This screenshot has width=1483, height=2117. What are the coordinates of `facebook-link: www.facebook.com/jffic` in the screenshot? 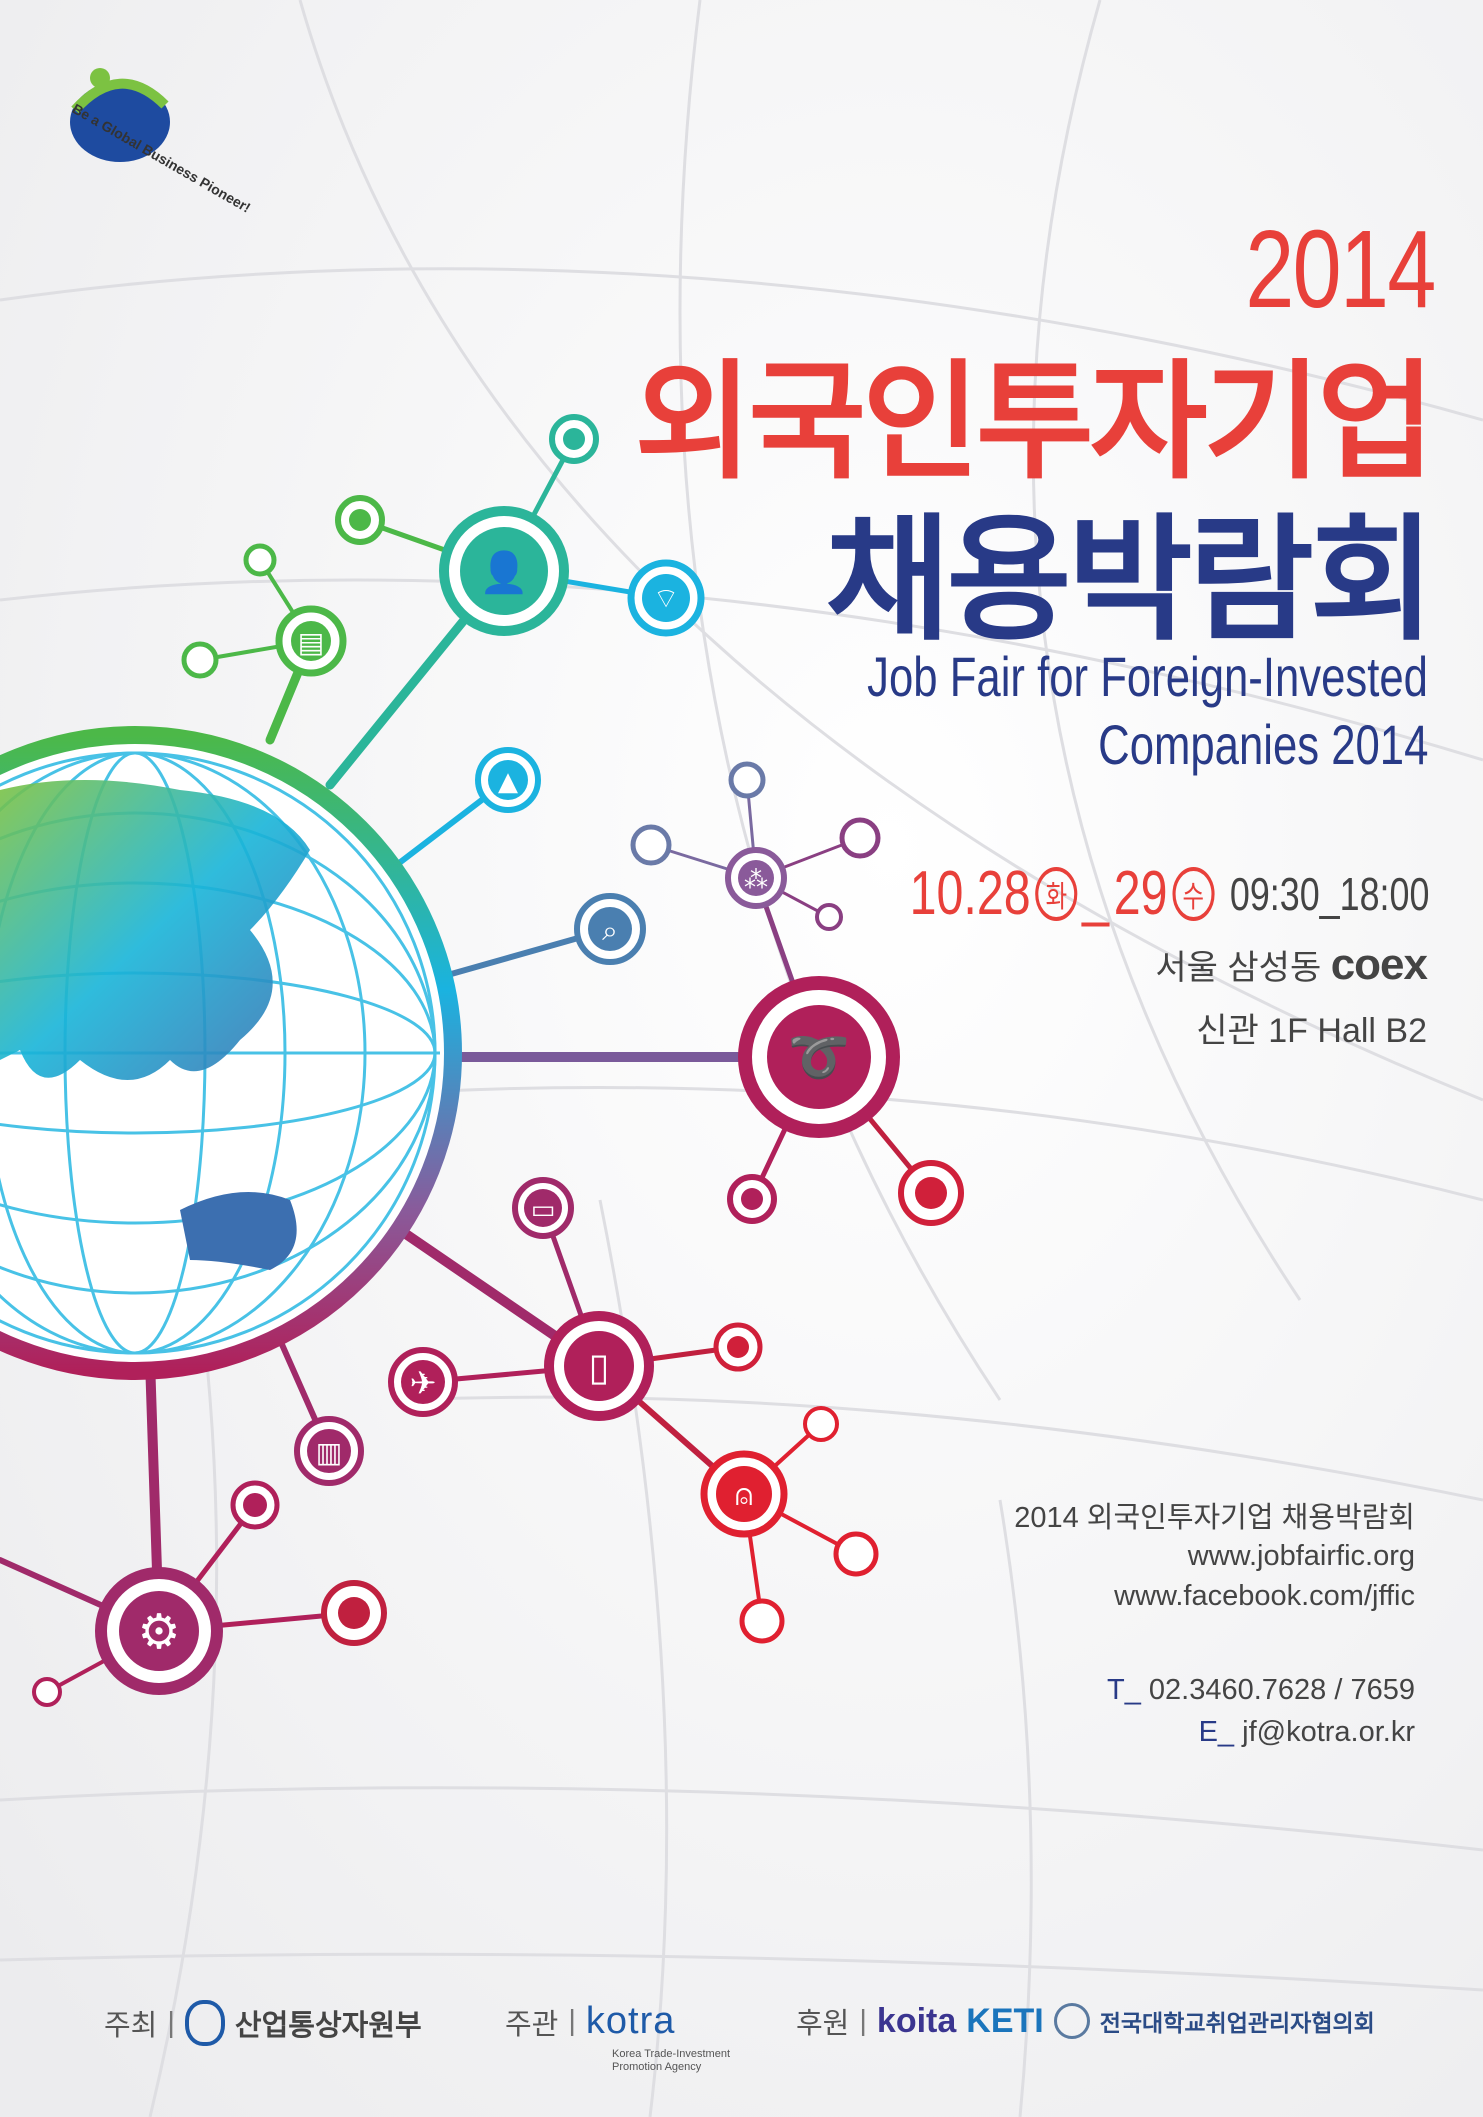 It's located at (1264, 1596).